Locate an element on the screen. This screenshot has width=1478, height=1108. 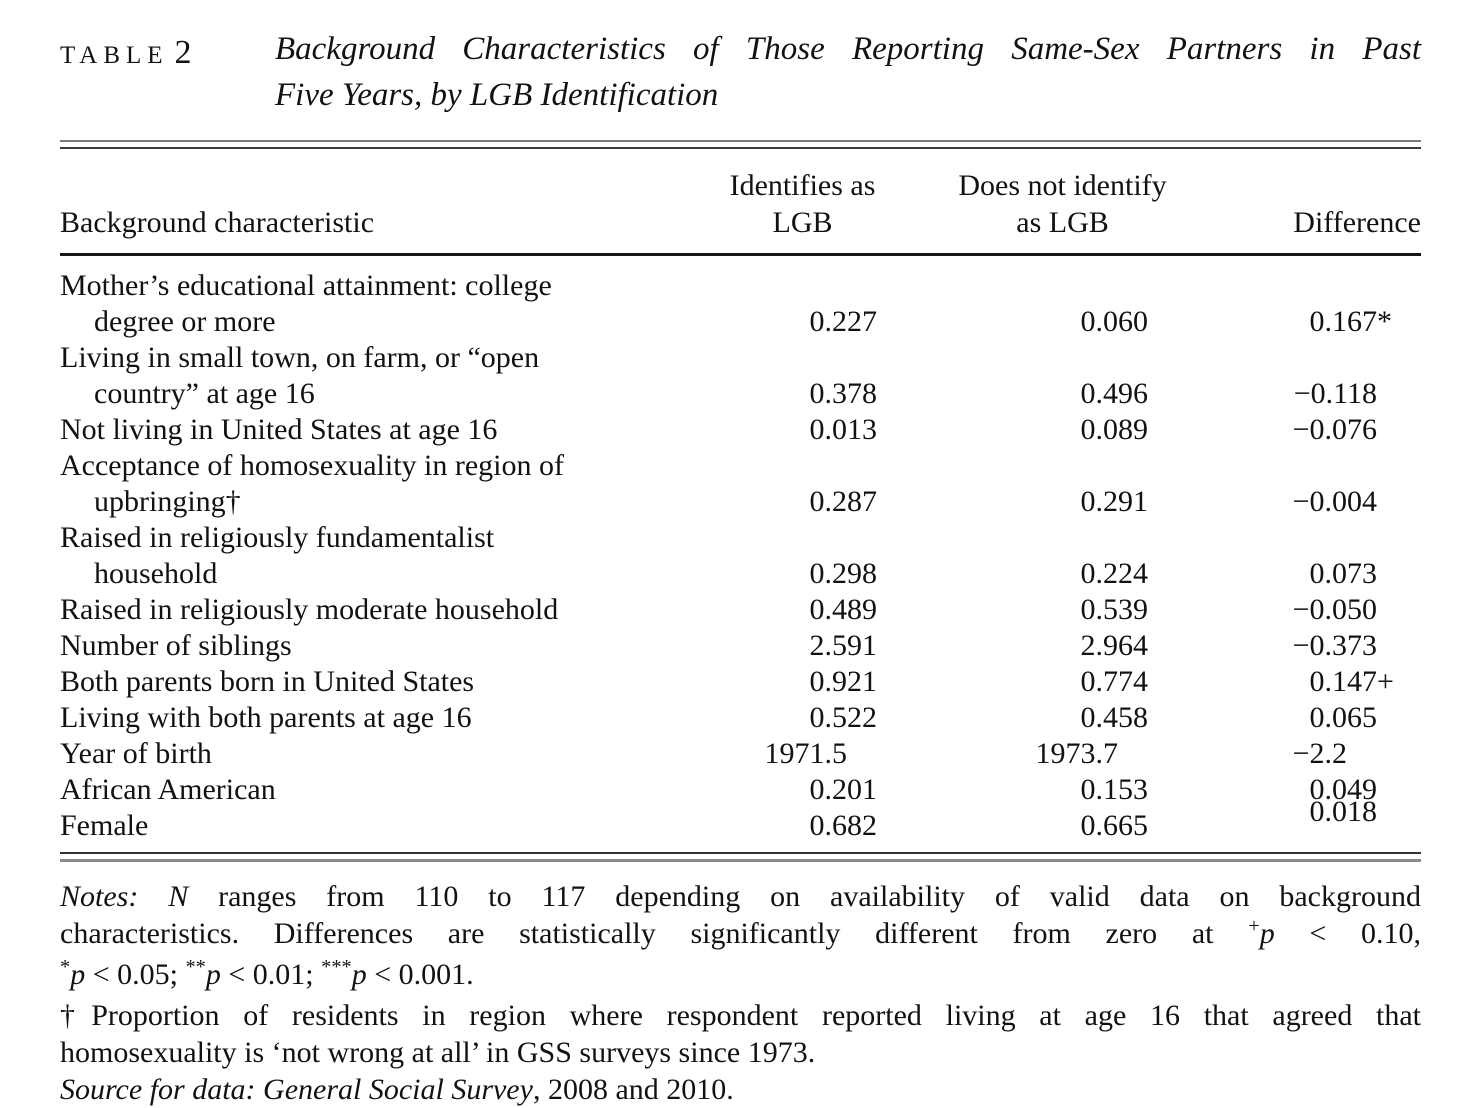
value-not-identify-lgb: 0.153 is located at coordinates (1062, 790).